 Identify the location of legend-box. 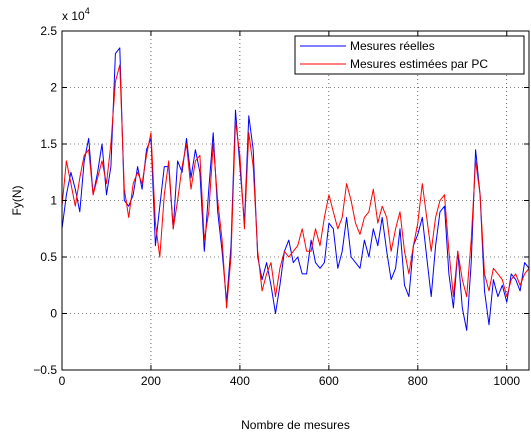
(409, 55).